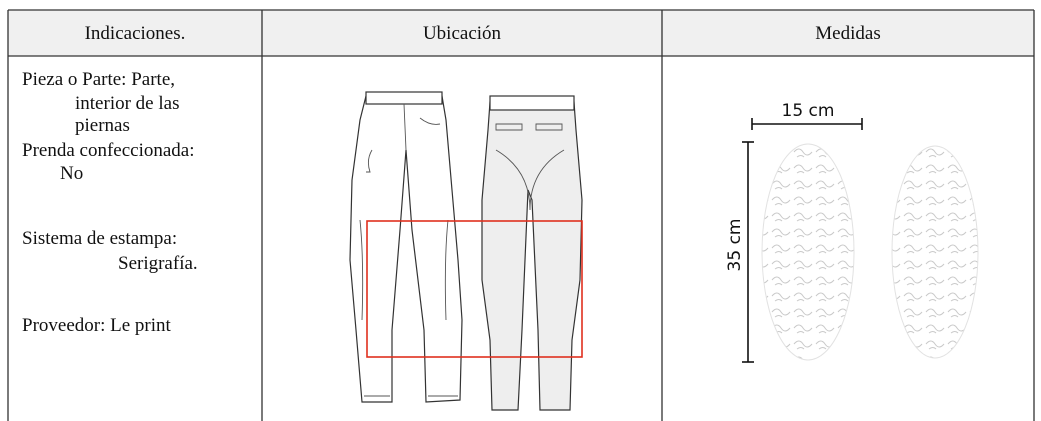  I want to click on height-label: 35 cm, so click(735, 245).